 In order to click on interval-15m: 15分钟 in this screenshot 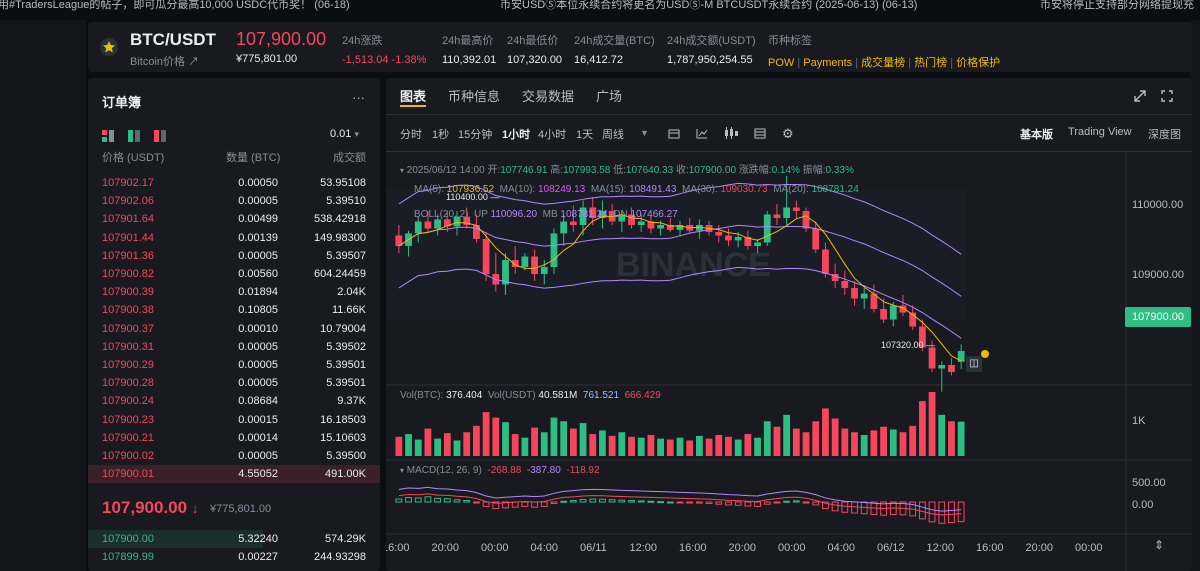, I will do `click(475, 135)`.